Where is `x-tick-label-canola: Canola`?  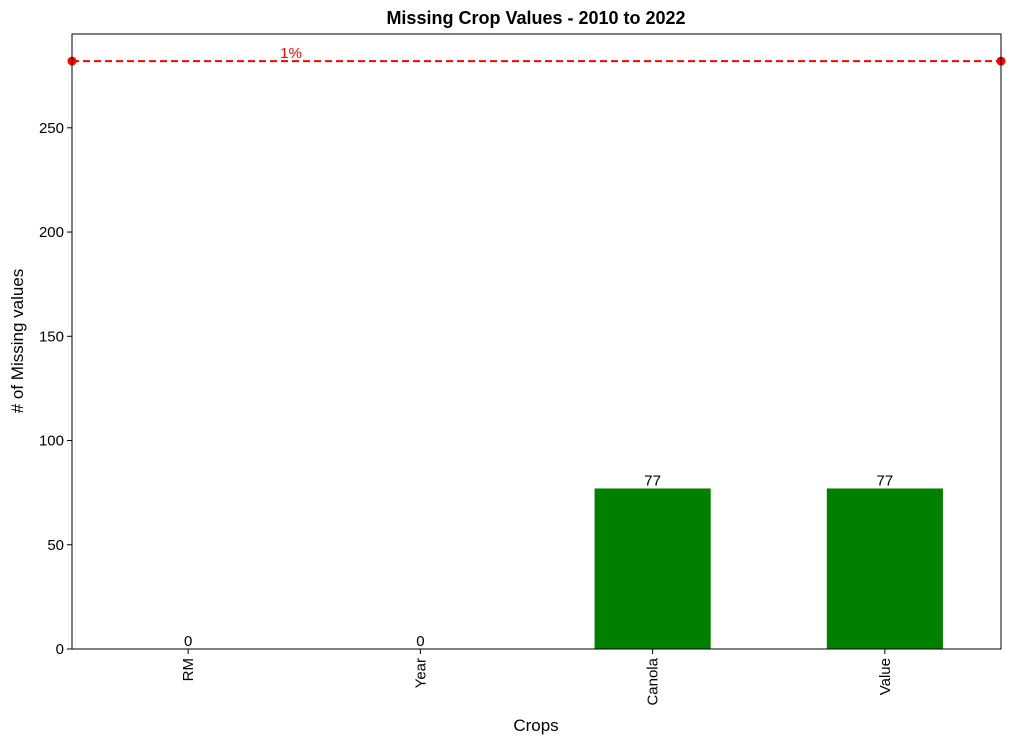
x-tick-label-canola: Canola is located at coordinates (653, 681).